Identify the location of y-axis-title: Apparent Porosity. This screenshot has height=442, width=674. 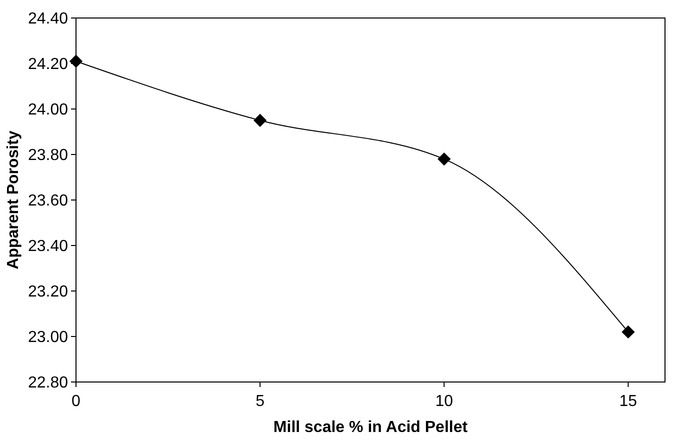
(13, 200).